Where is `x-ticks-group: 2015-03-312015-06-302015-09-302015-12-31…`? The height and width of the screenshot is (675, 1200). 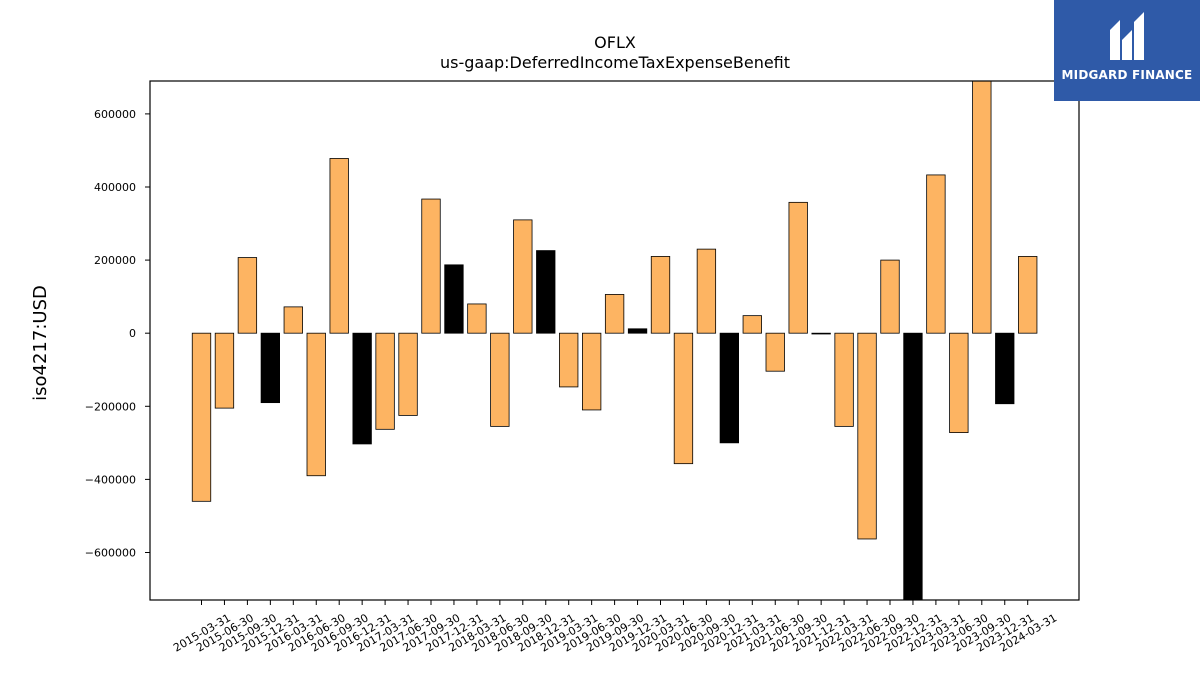
x-ticks-group: 2015-03-312015-06-302015-09-302015-12-31… is located at coordinates (615, 627).